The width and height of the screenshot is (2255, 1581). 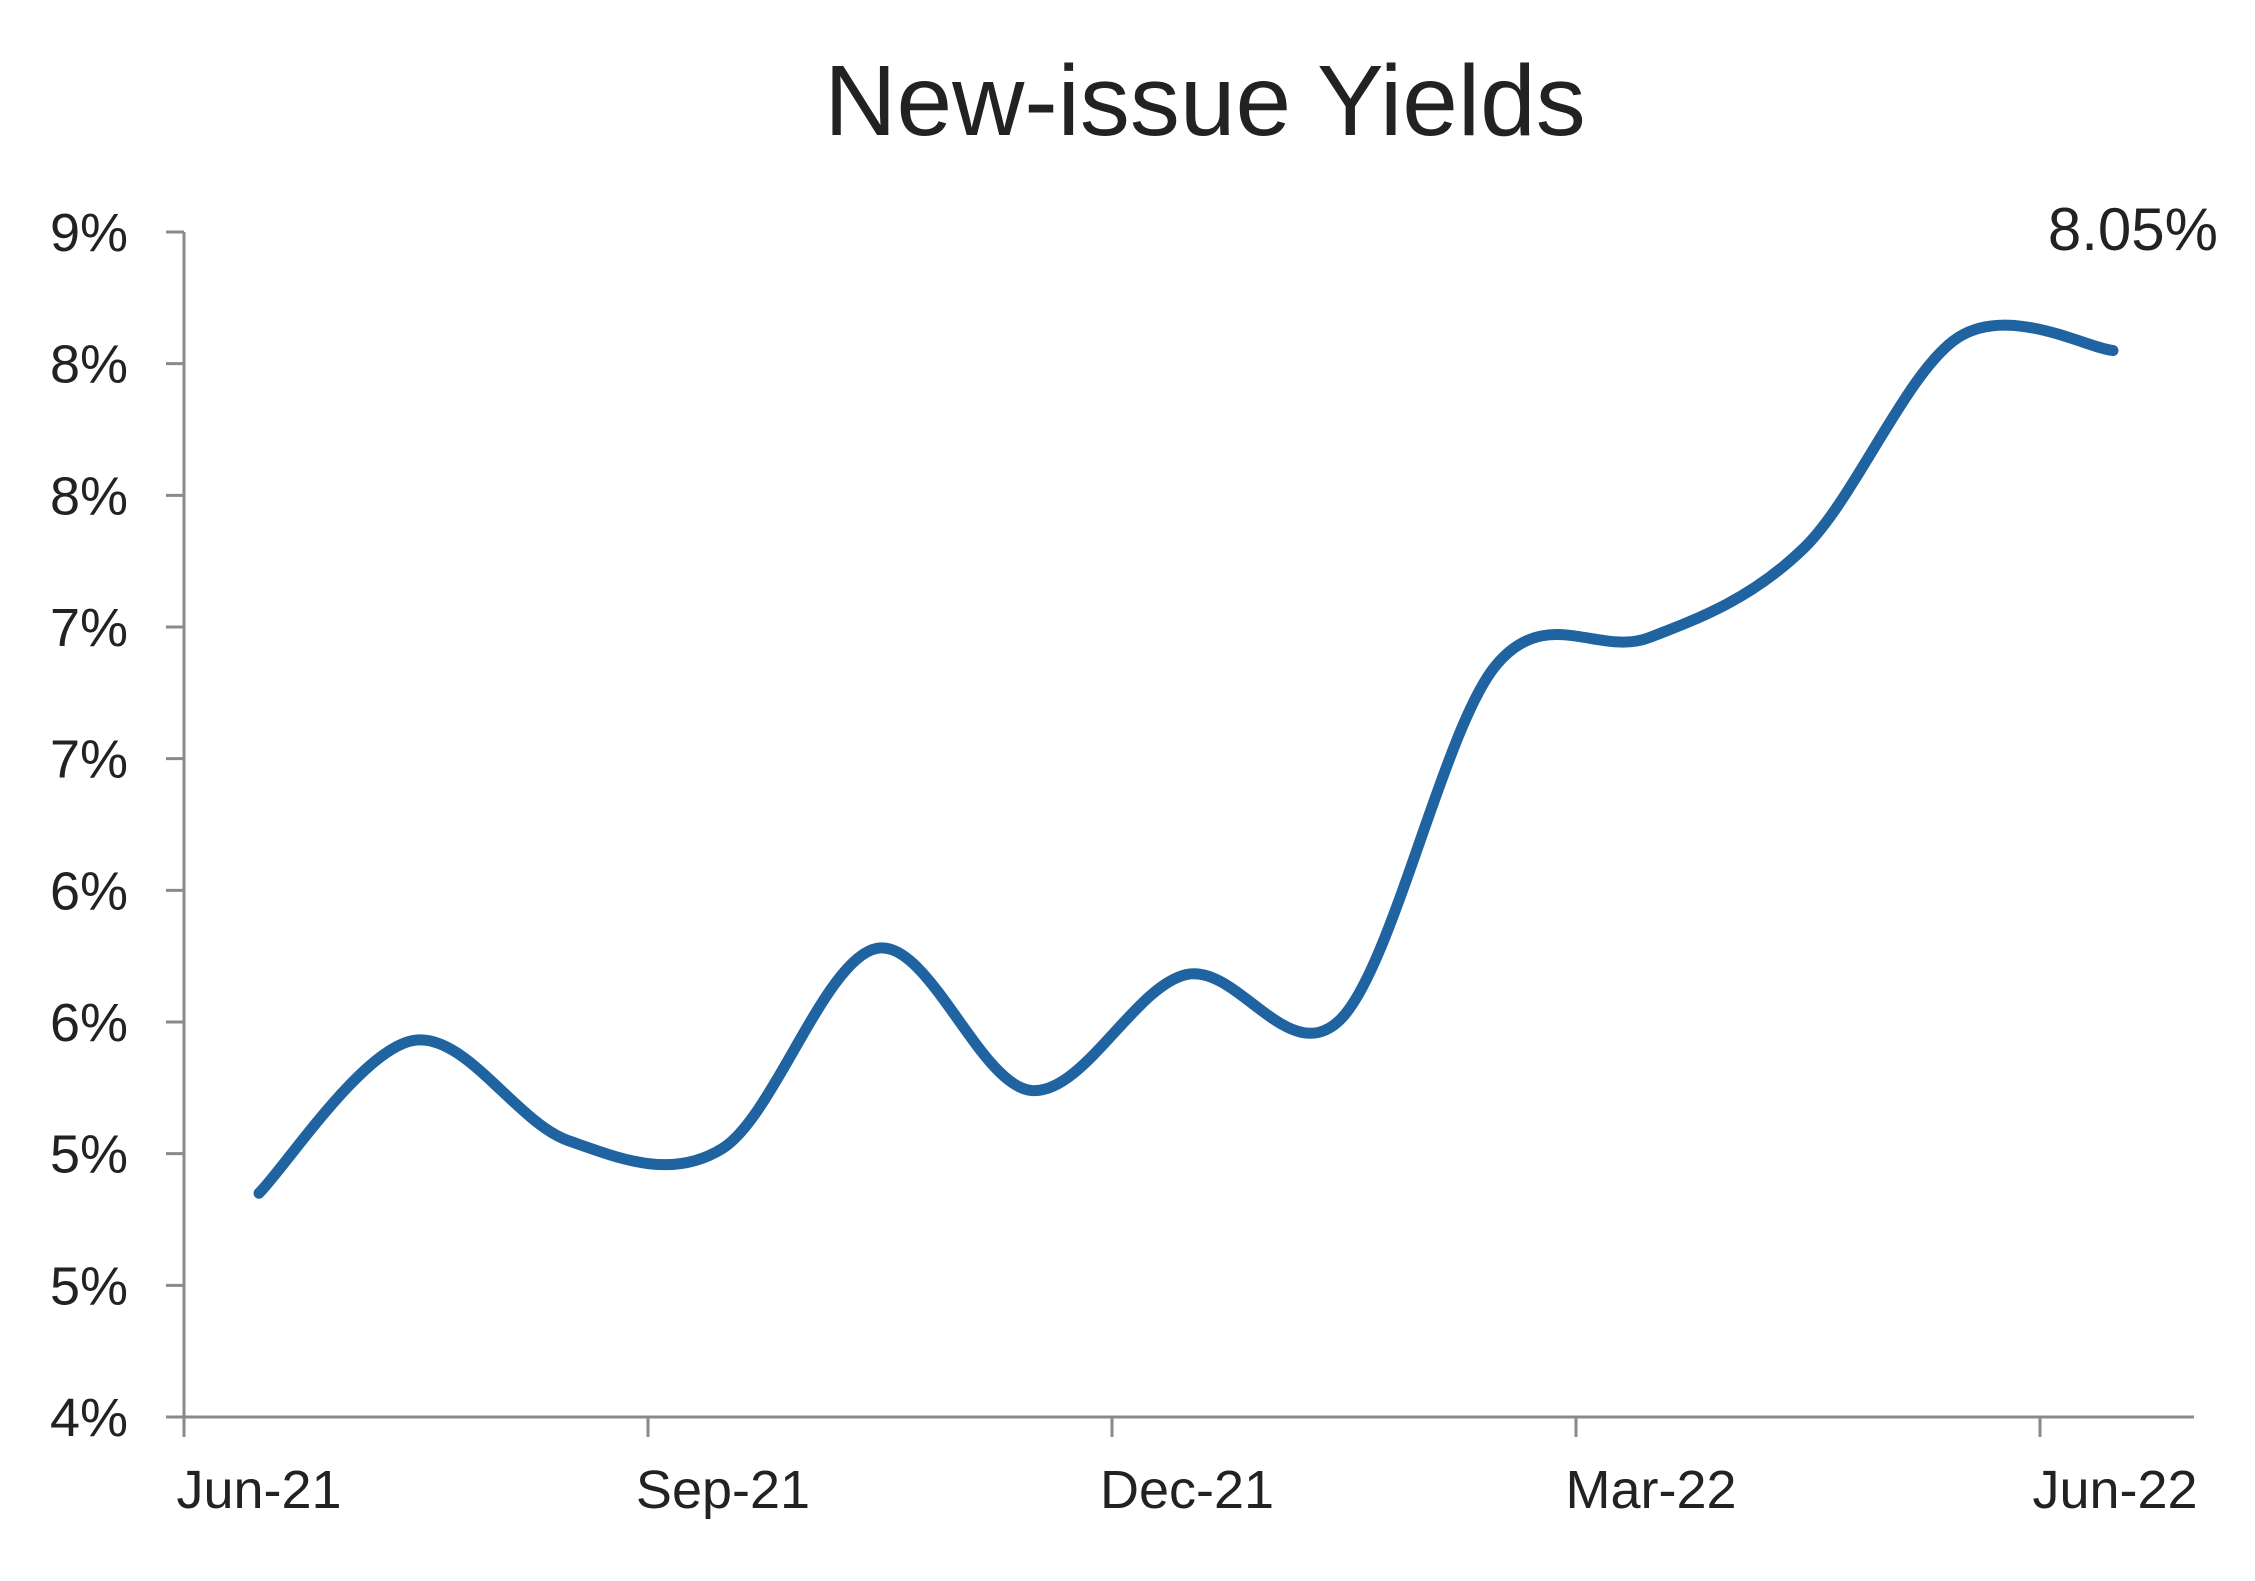 What do you see at coordinates (1204, 101) in the screenshot?
I see `chart-title: New-issue Yields` at bounding box center [1204, 101].